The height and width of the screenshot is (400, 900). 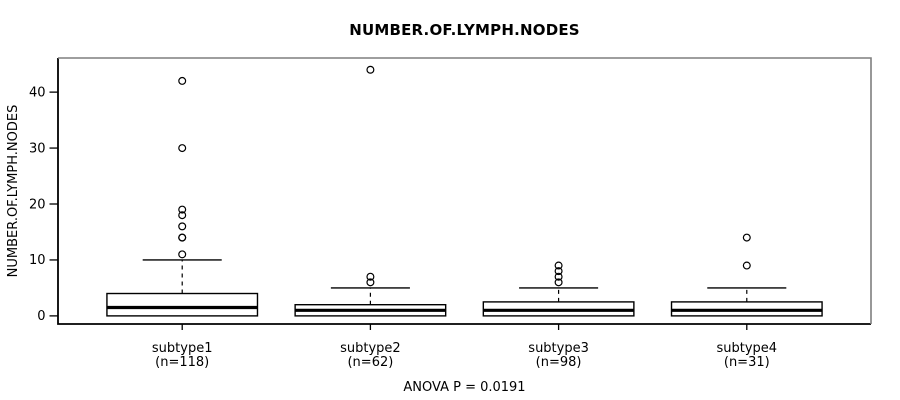 I want to click on y-tick-label-10: 10, so click(x=37, y=260).